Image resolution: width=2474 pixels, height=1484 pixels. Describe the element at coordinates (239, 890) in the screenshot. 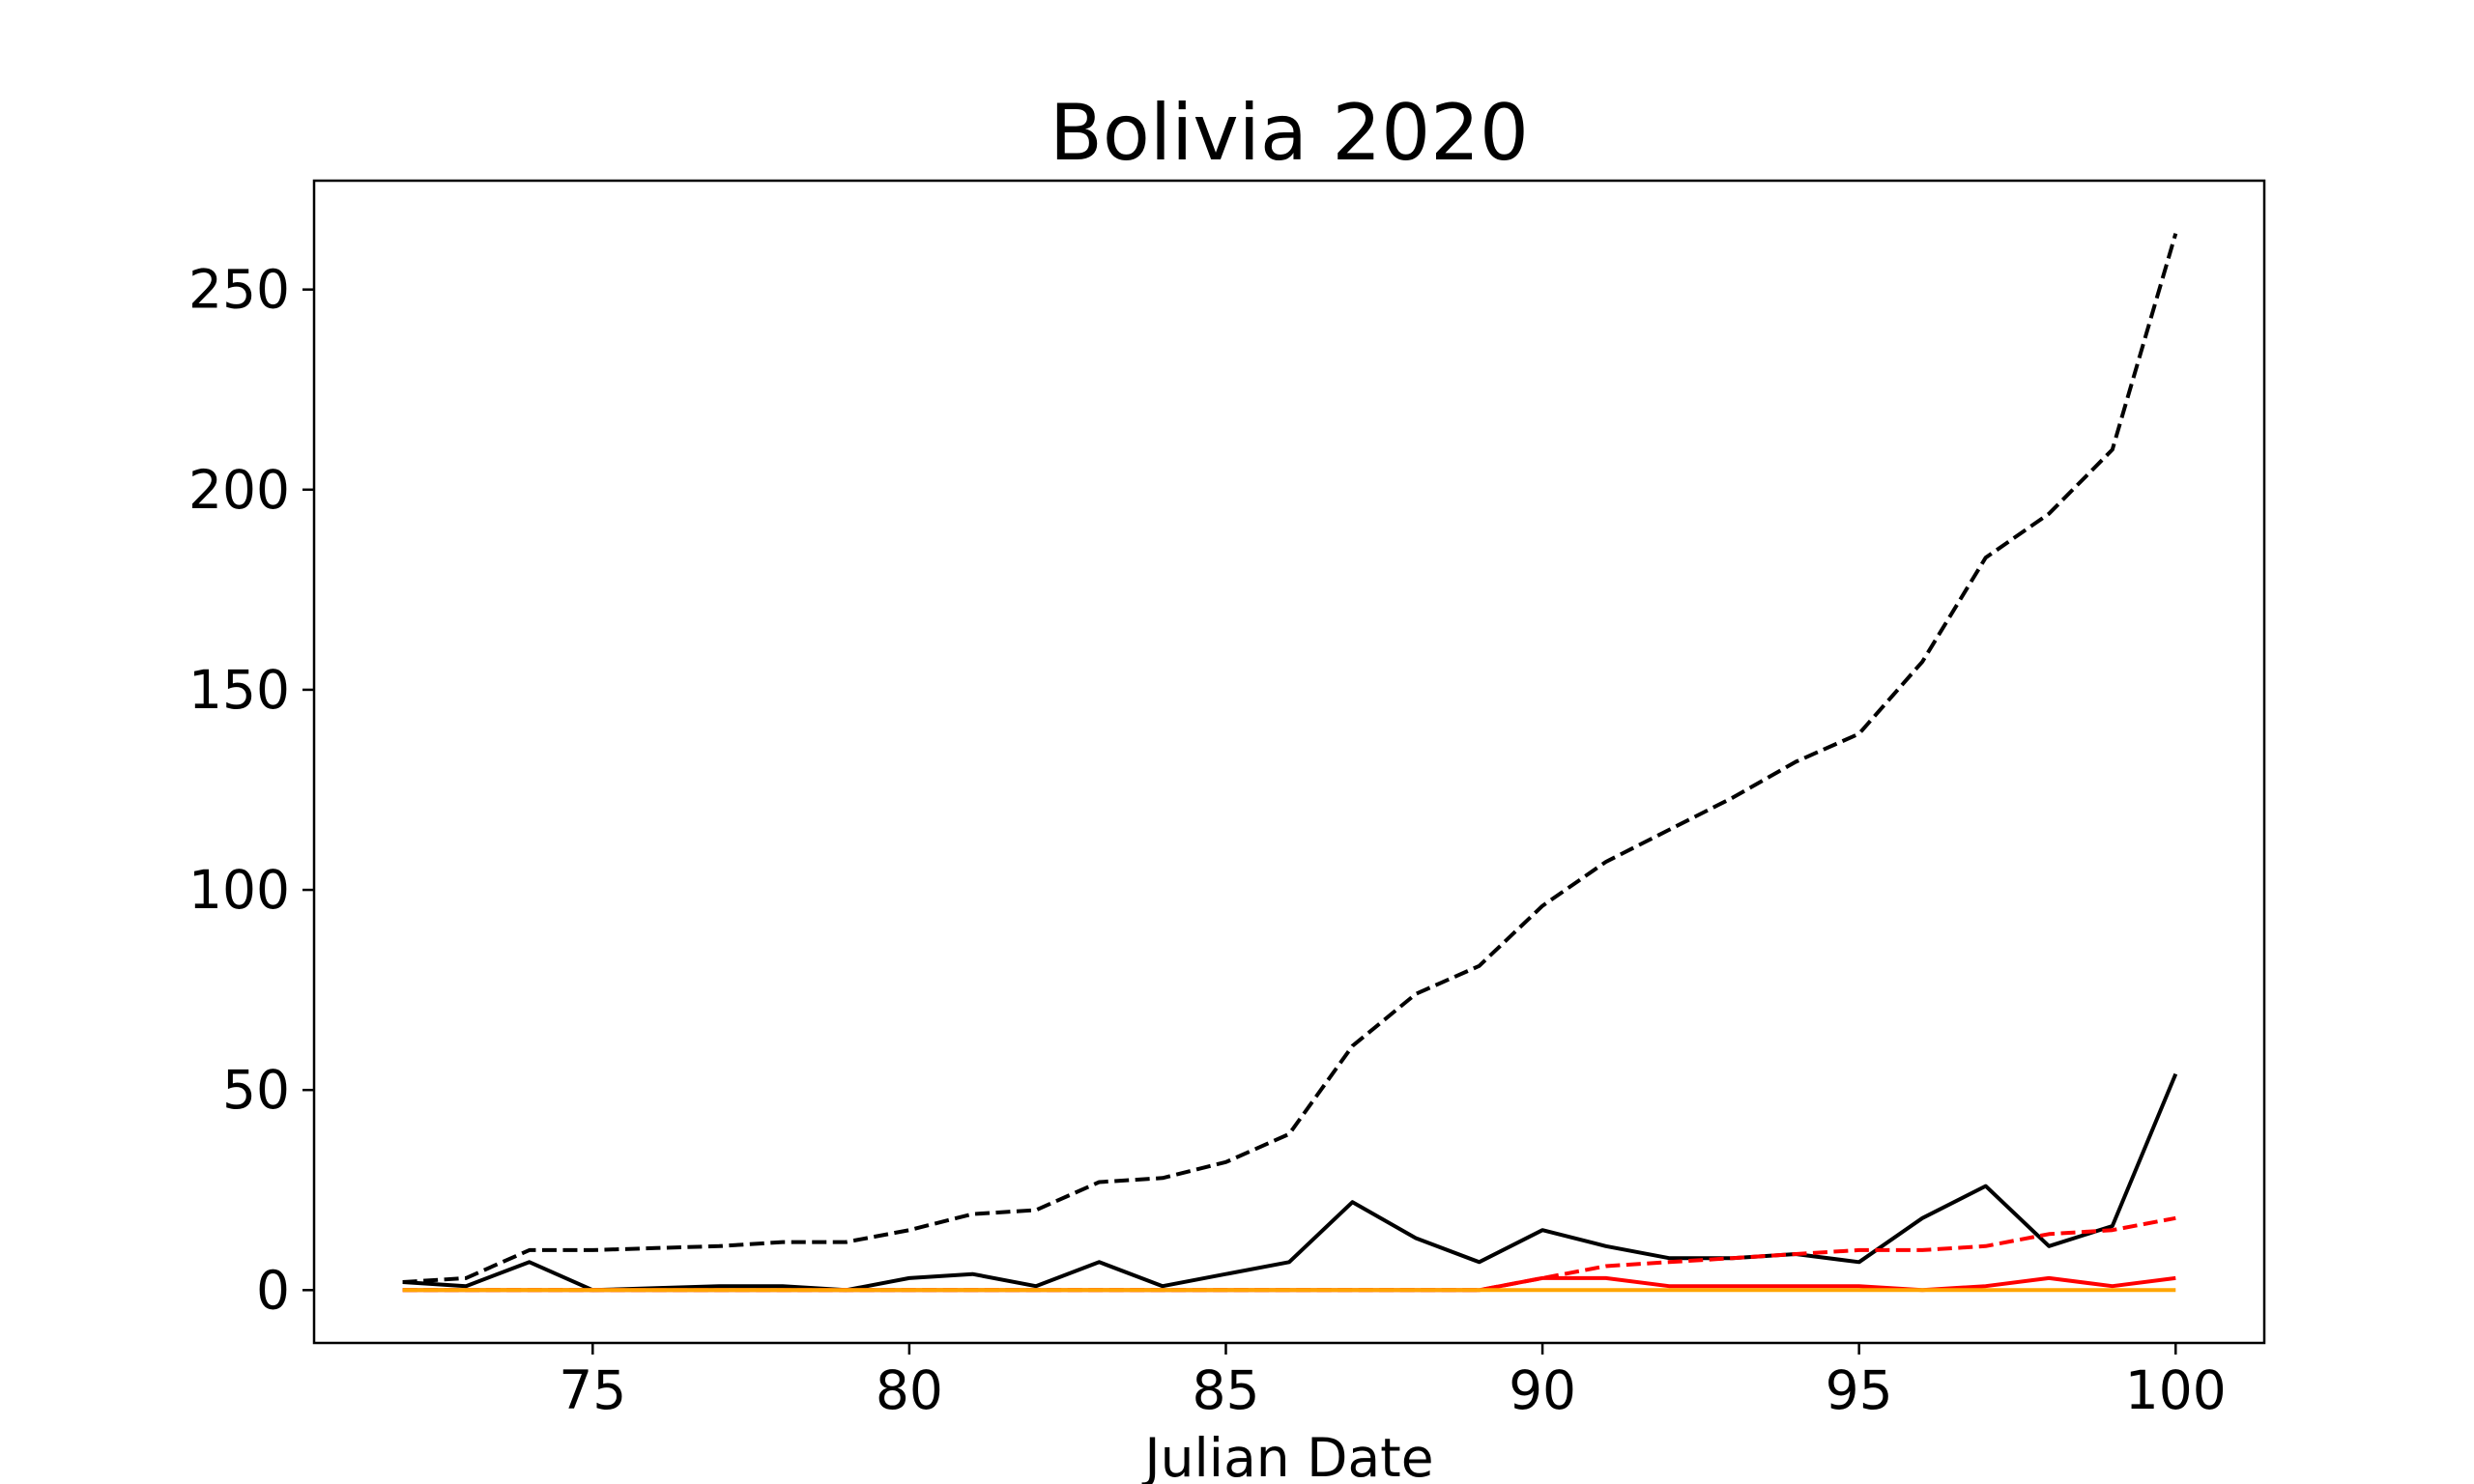

I see `y-tick-label: 100` at that location.